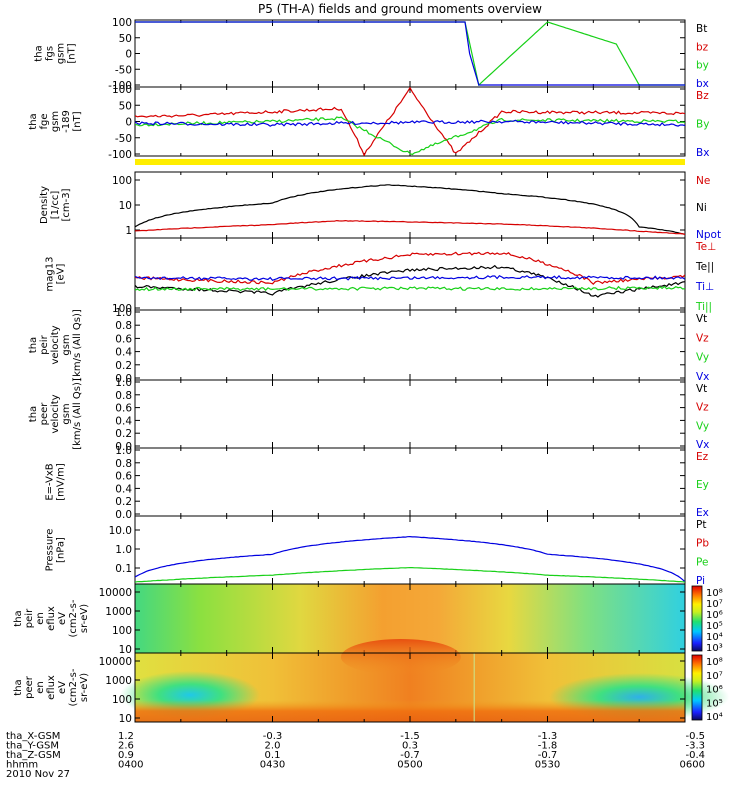 The height and width of the screenshot is (800, 750). I want to click on legend-bz: bz, so click(702, 47).